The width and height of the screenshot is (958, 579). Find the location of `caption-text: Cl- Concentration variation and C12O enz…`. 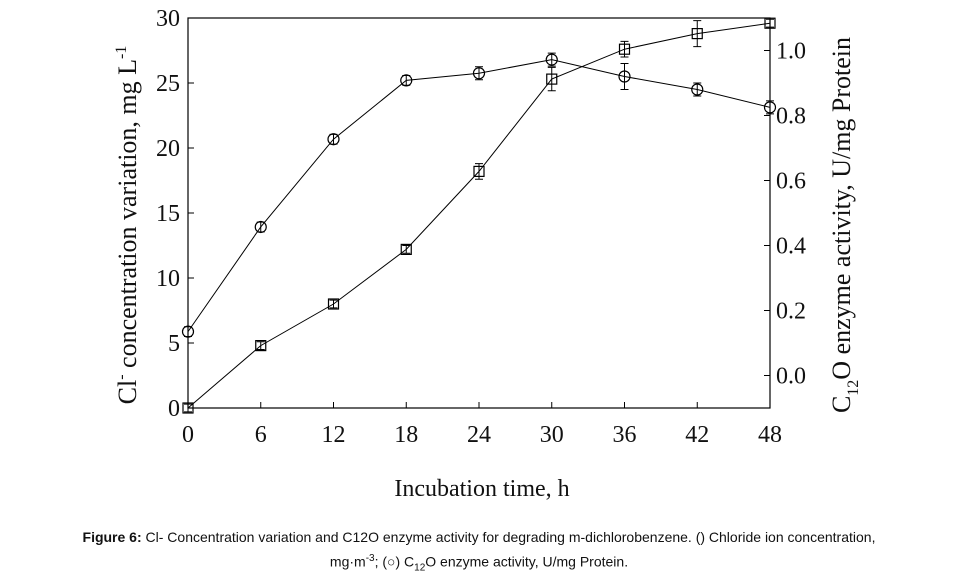

caption-text: Cl- Concentration variation and C12O enz… is located at coordinates (508, 537).